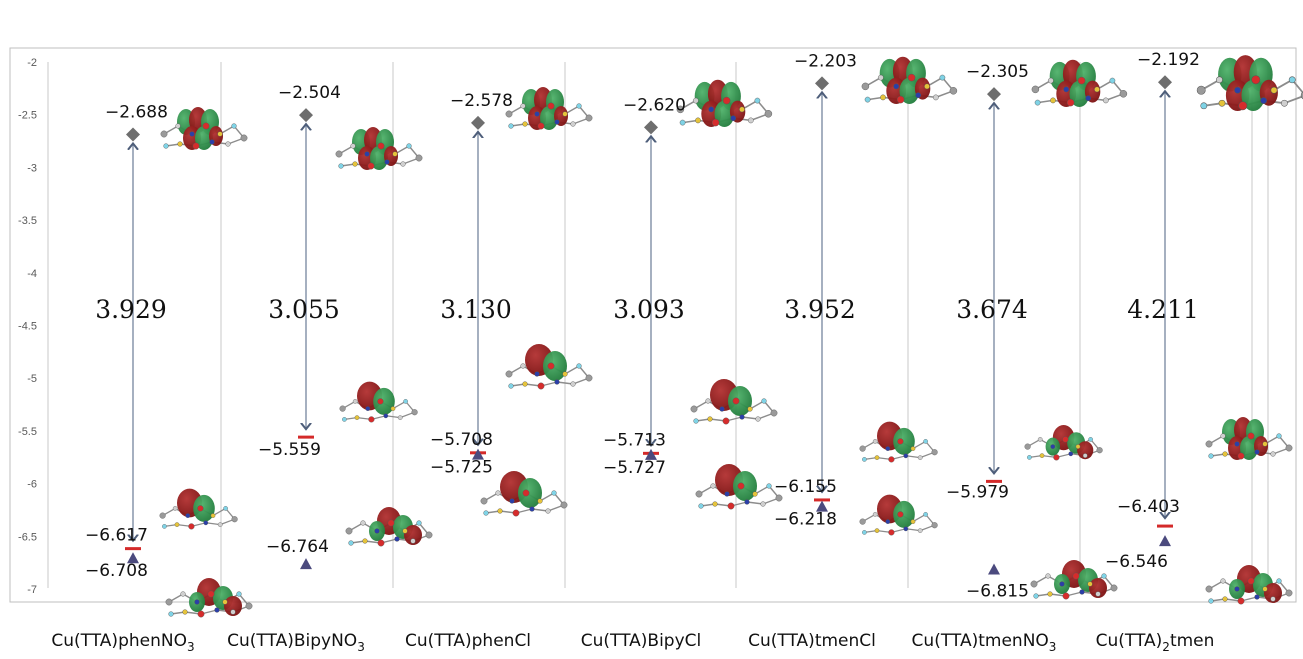 The height and width of the screenshot is (659, 1303). What do you see at coordinates (136, 113) in the screenshot?
I see `lumo-value-label: −2.688` at bounding box center [136, 113].